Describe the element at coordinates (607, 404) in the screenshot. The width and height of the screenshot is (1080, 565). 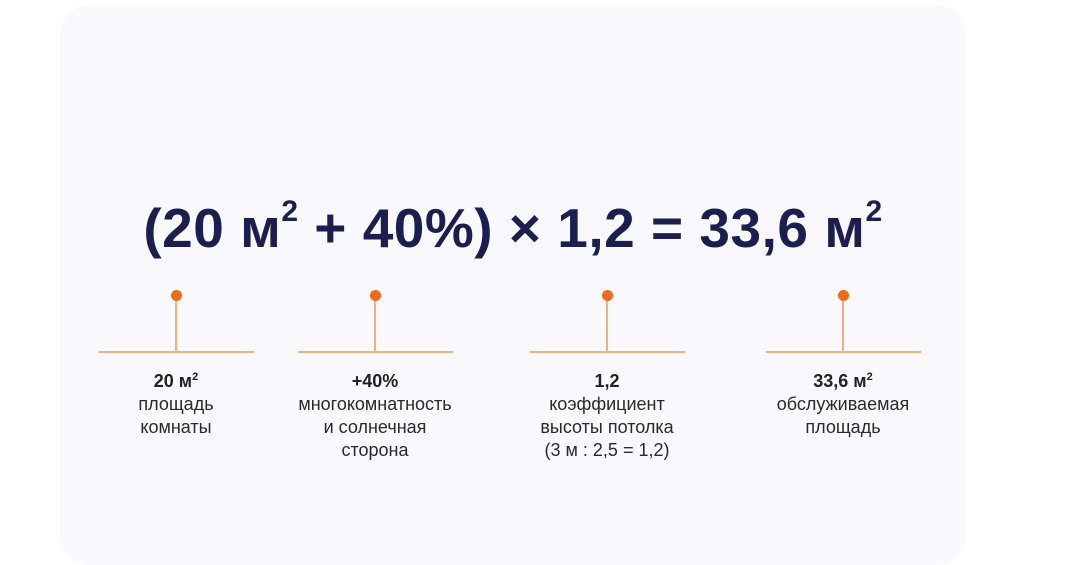
I see `term-desc: коэффициент` at that location.